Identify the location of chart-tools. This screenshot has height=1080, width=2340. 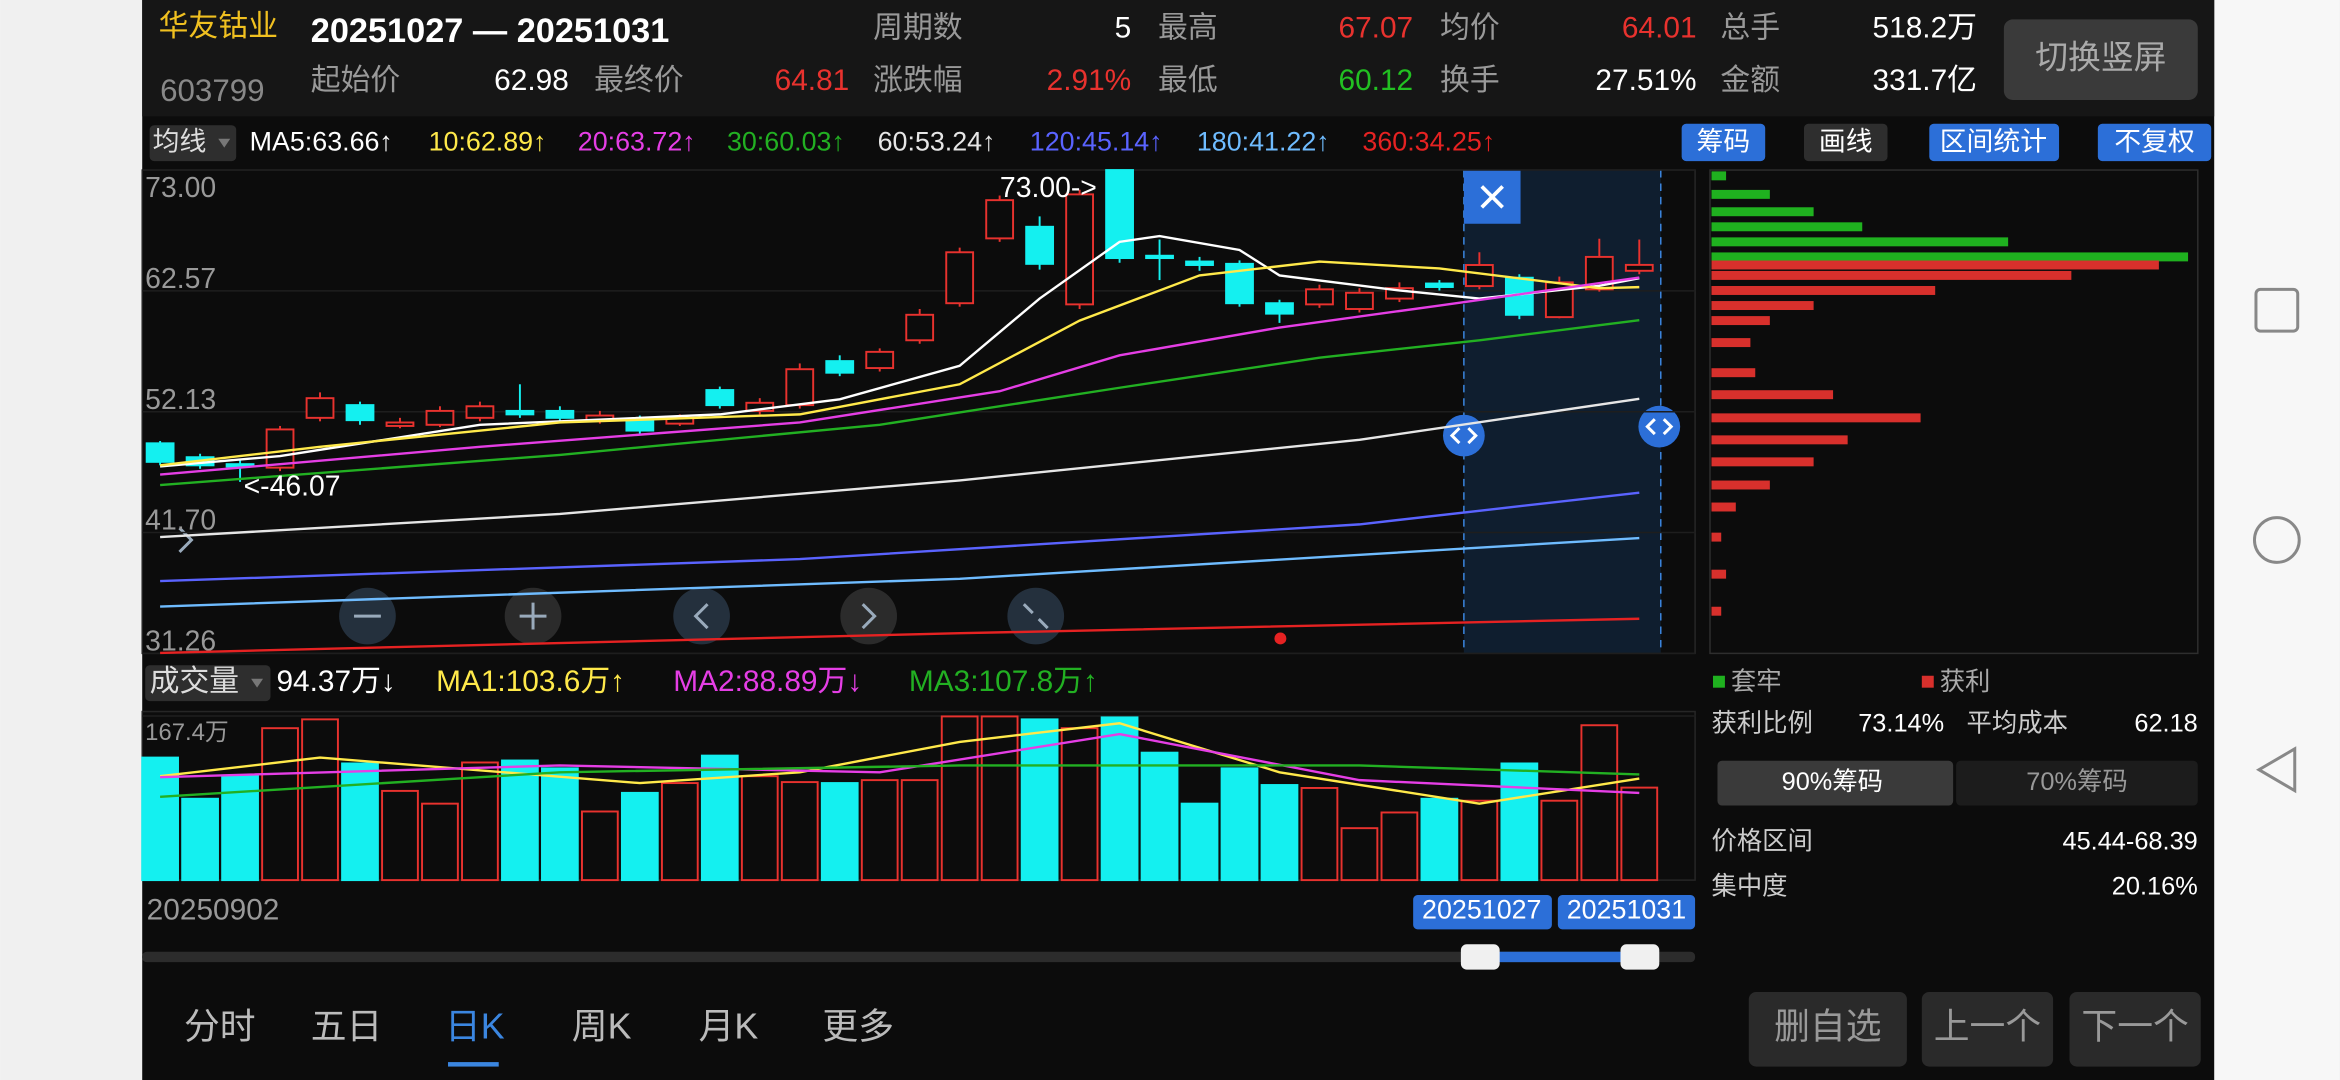
(702, 616).